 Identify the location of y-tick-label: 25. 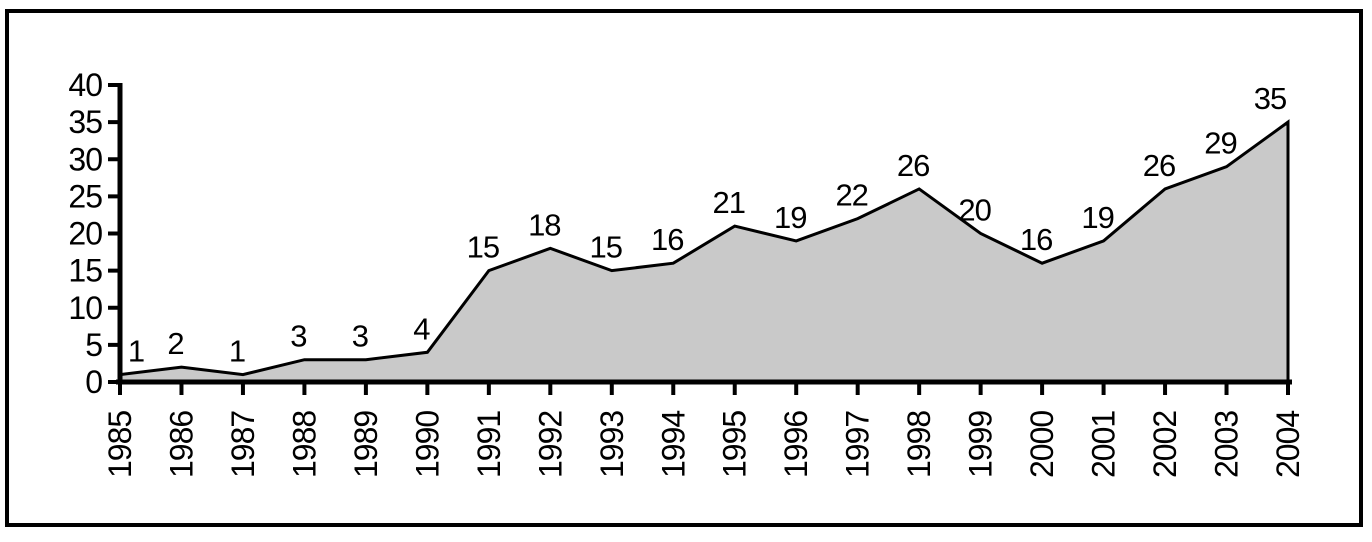
(85, 196).